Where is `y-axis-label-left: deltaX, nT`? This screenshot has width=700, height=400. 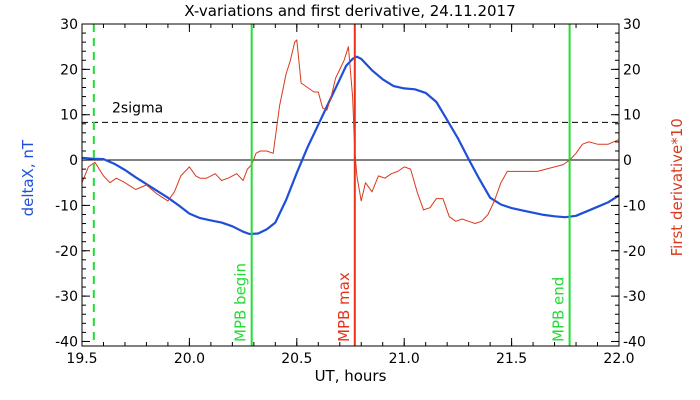 y-axis-label-left: deltaX, nT is located at coordinates (28, 177).